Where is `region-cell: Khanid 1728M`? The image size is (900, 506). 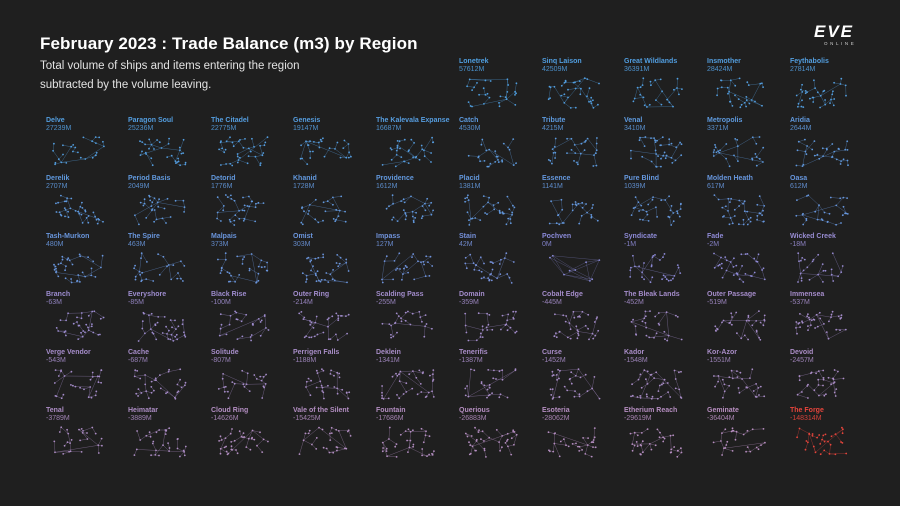
region-cell: Khanid 1728M is located at coordinates (333, 203).